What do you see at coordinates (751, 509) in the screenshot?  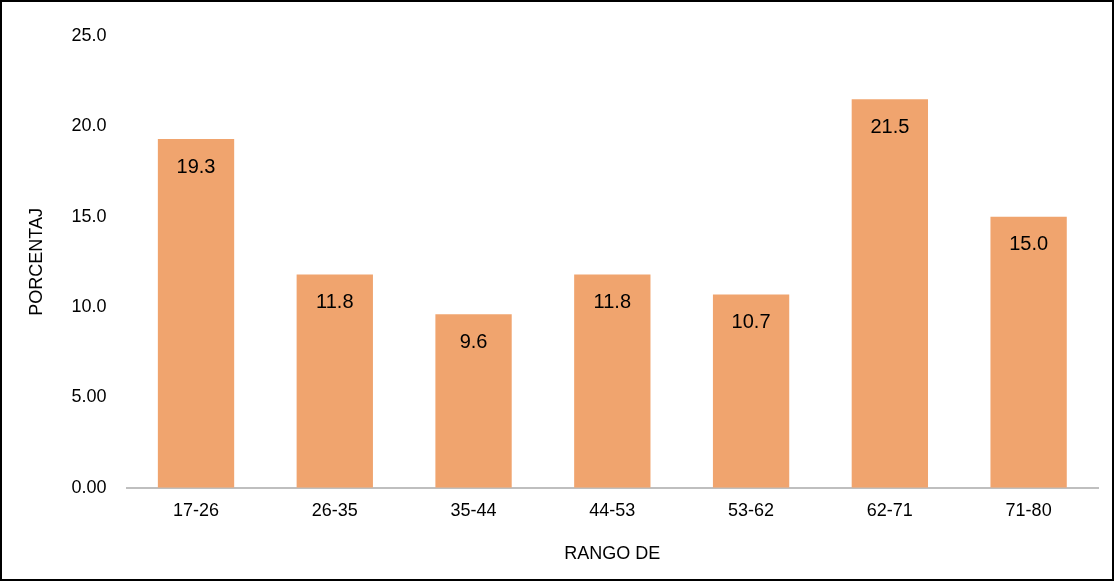 I see `x-tick-label: 53-62` at bounding box center [751, 509].